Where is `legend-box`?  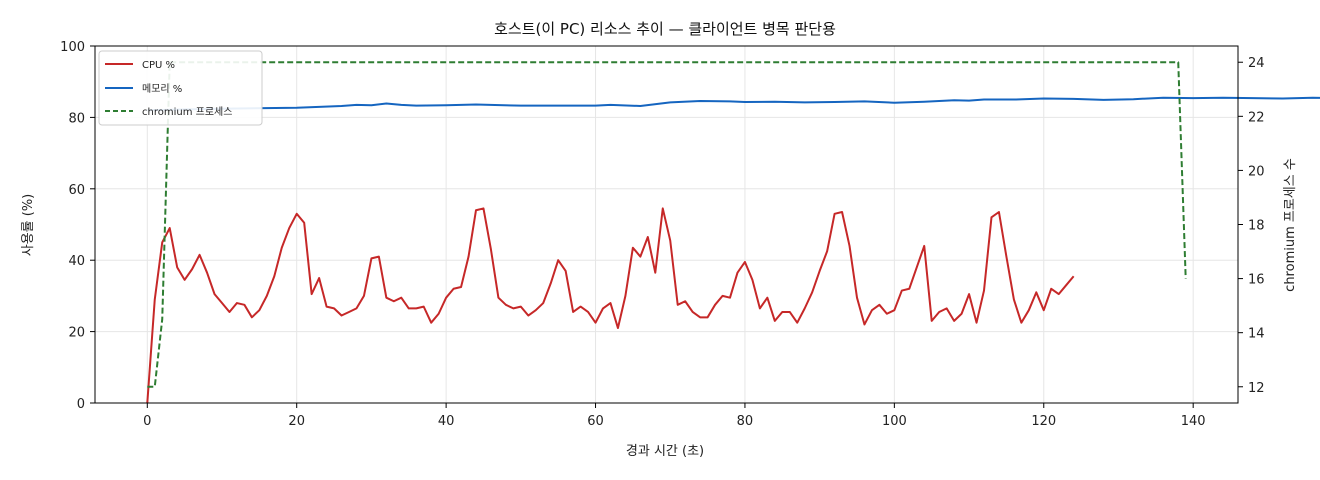
legend-box is located at coordinates (180, 88).